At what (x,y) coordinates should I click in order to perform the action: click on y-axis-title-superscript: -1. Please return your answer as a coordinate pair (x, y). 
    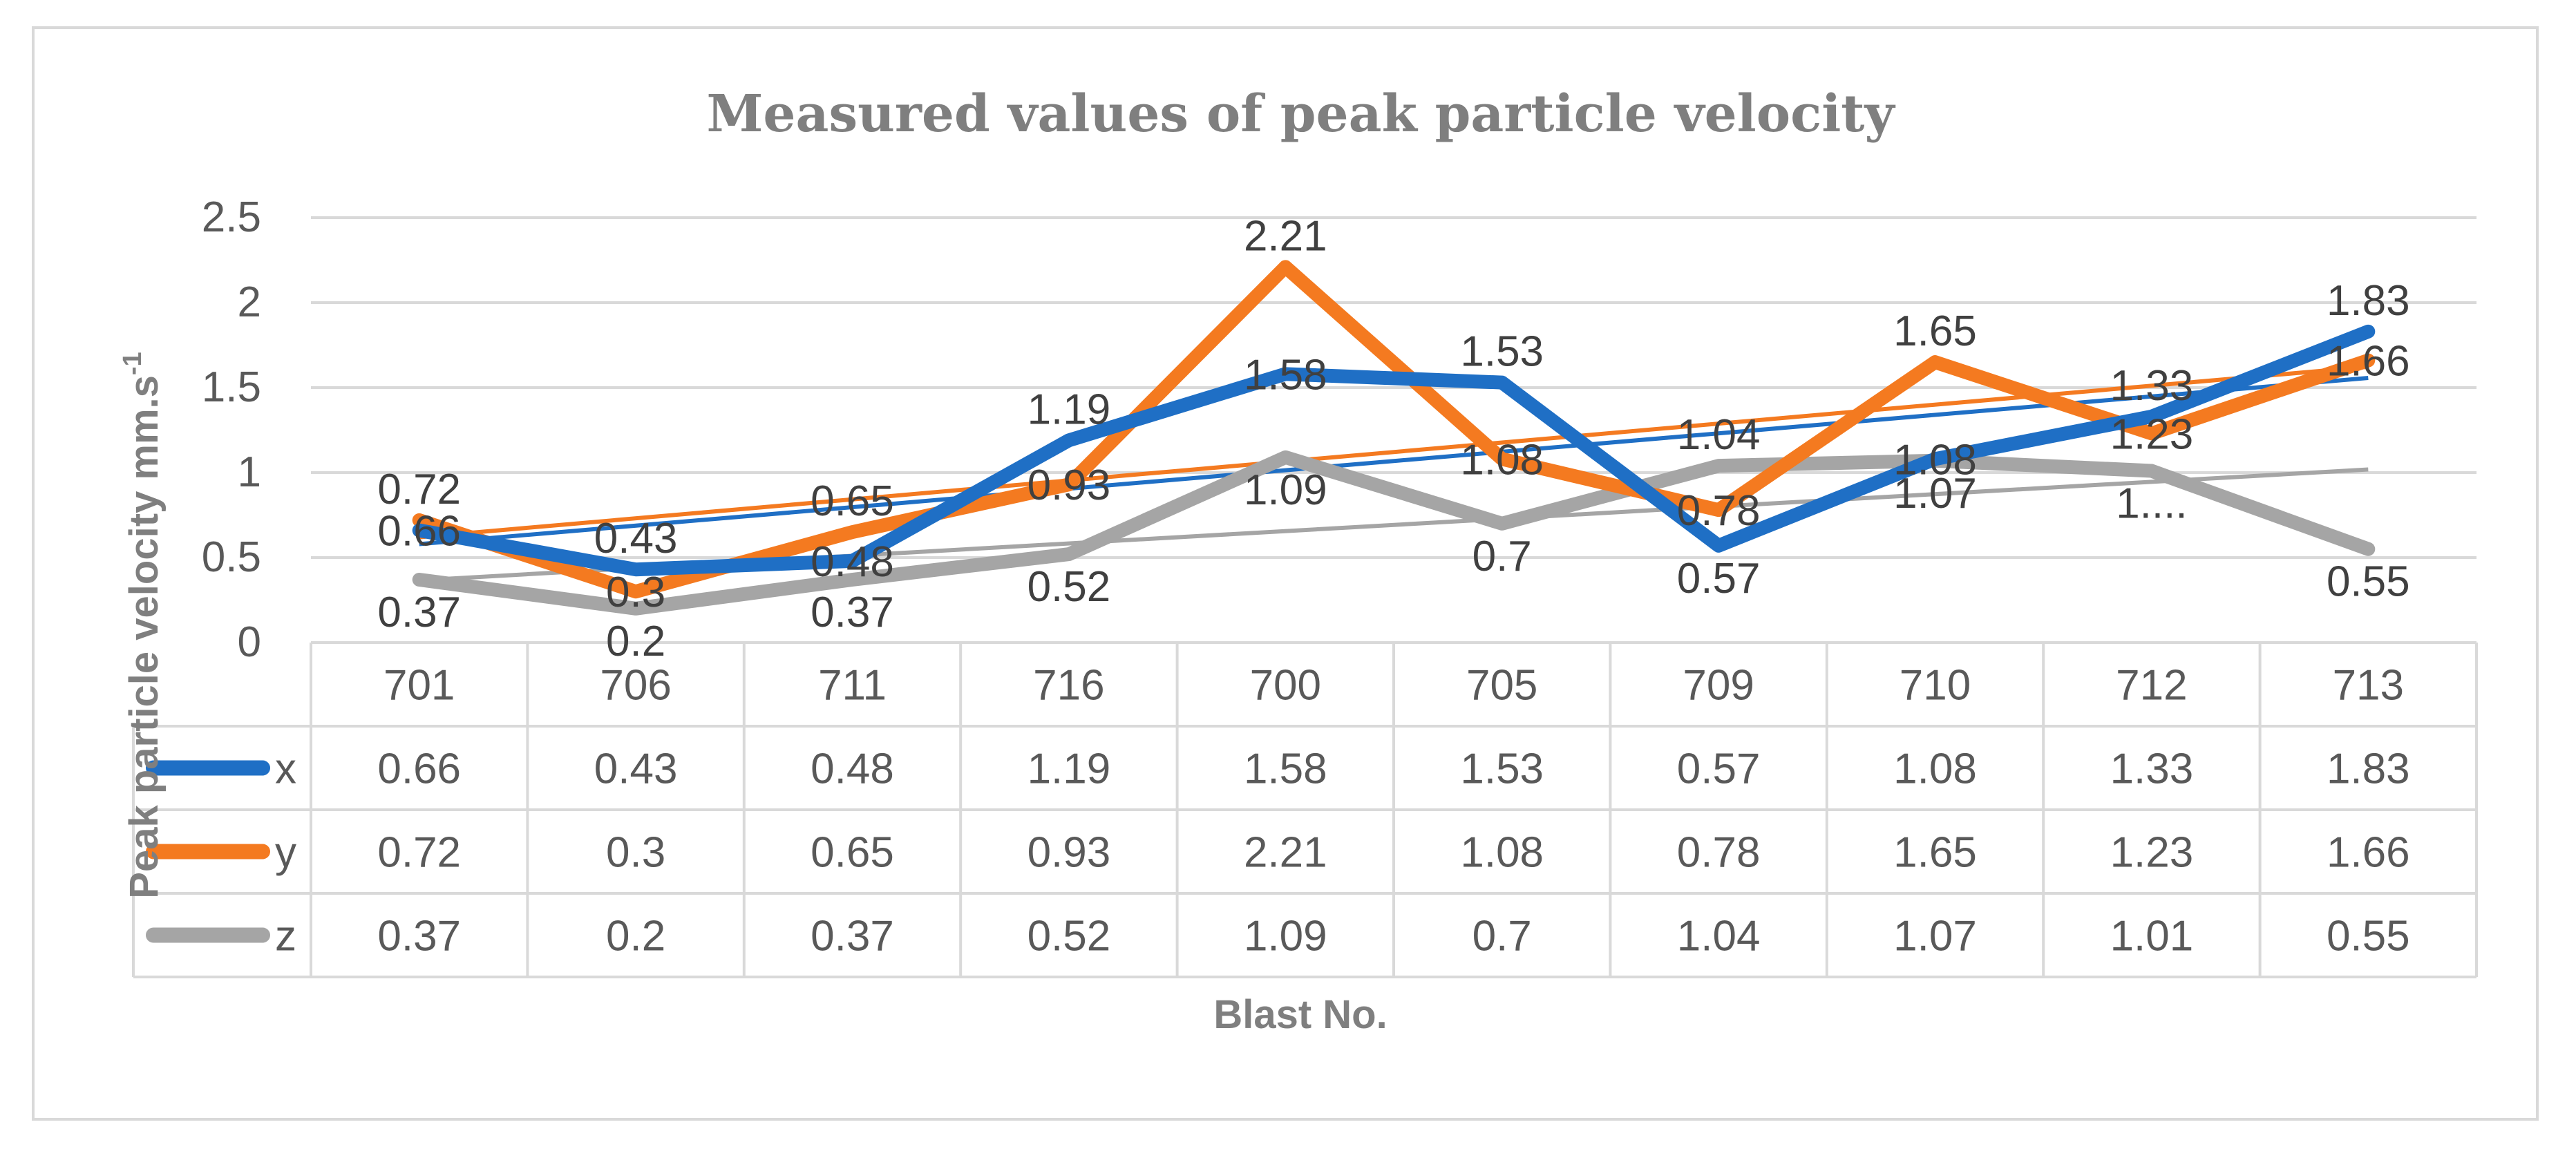
    Looking at the image, I should click on (132, 364).